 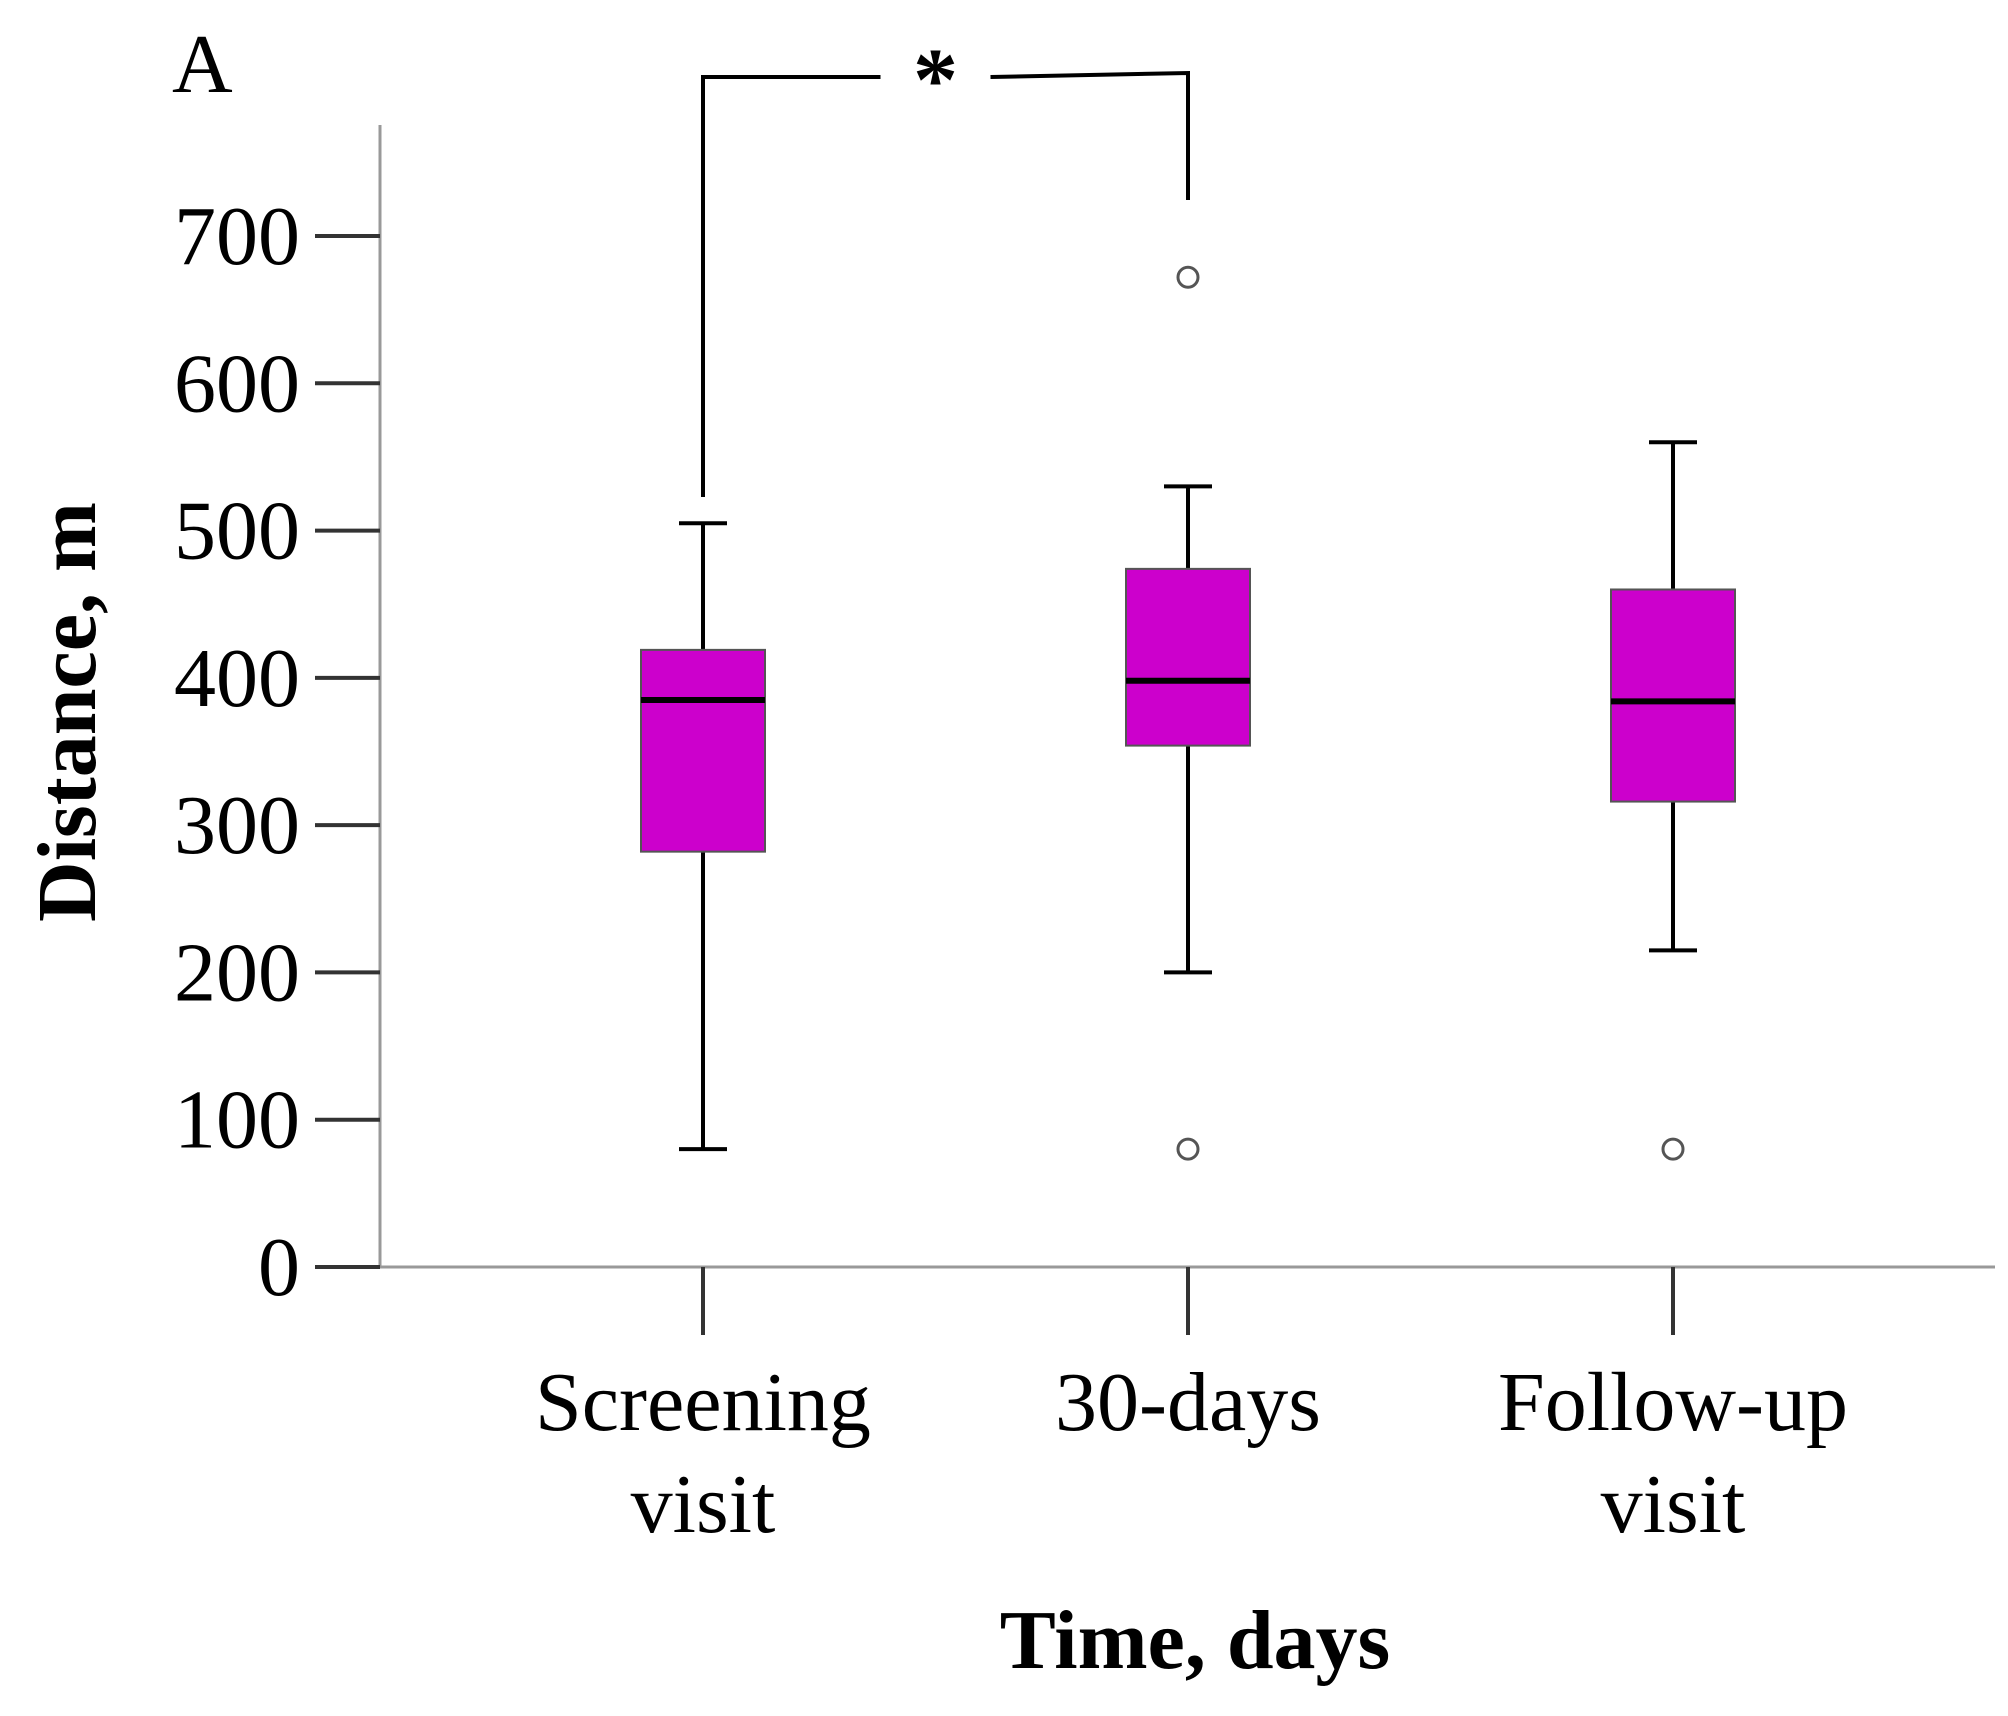 What do you see at coordinates (237, 531) in the screenshot?
I see `y-tick-label: 500` at bounding box center [237, 531].